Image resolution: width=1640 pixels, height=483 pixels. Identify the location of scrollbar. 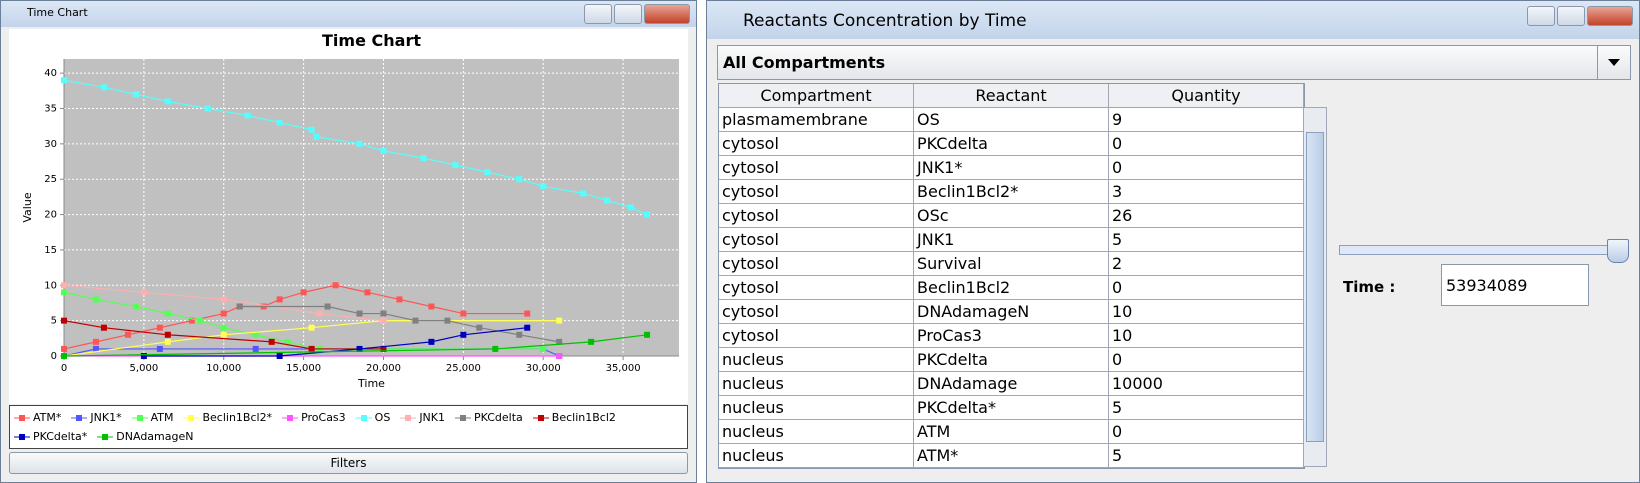
(1315, 287).